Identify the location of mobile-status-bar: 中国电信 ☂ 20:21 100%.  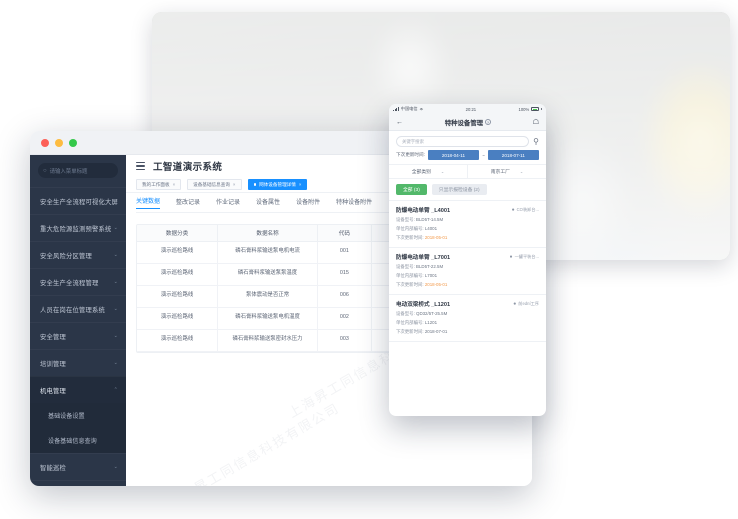
(467, 109).